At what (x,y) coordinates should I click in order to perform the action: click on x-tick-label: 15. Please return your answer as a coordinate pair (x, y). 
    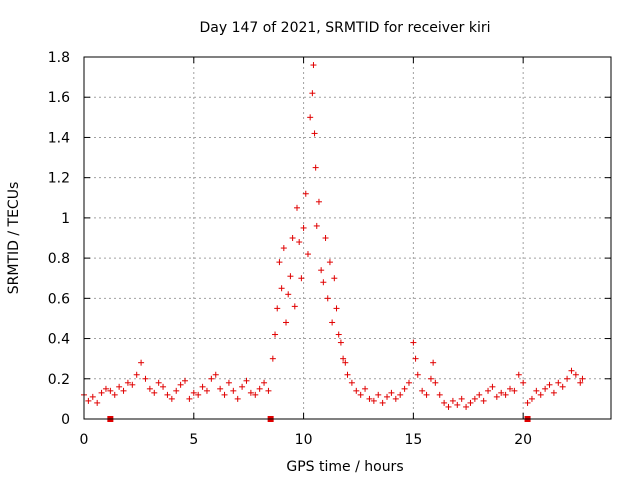
    Looking at the image, I should click on (413, 440).